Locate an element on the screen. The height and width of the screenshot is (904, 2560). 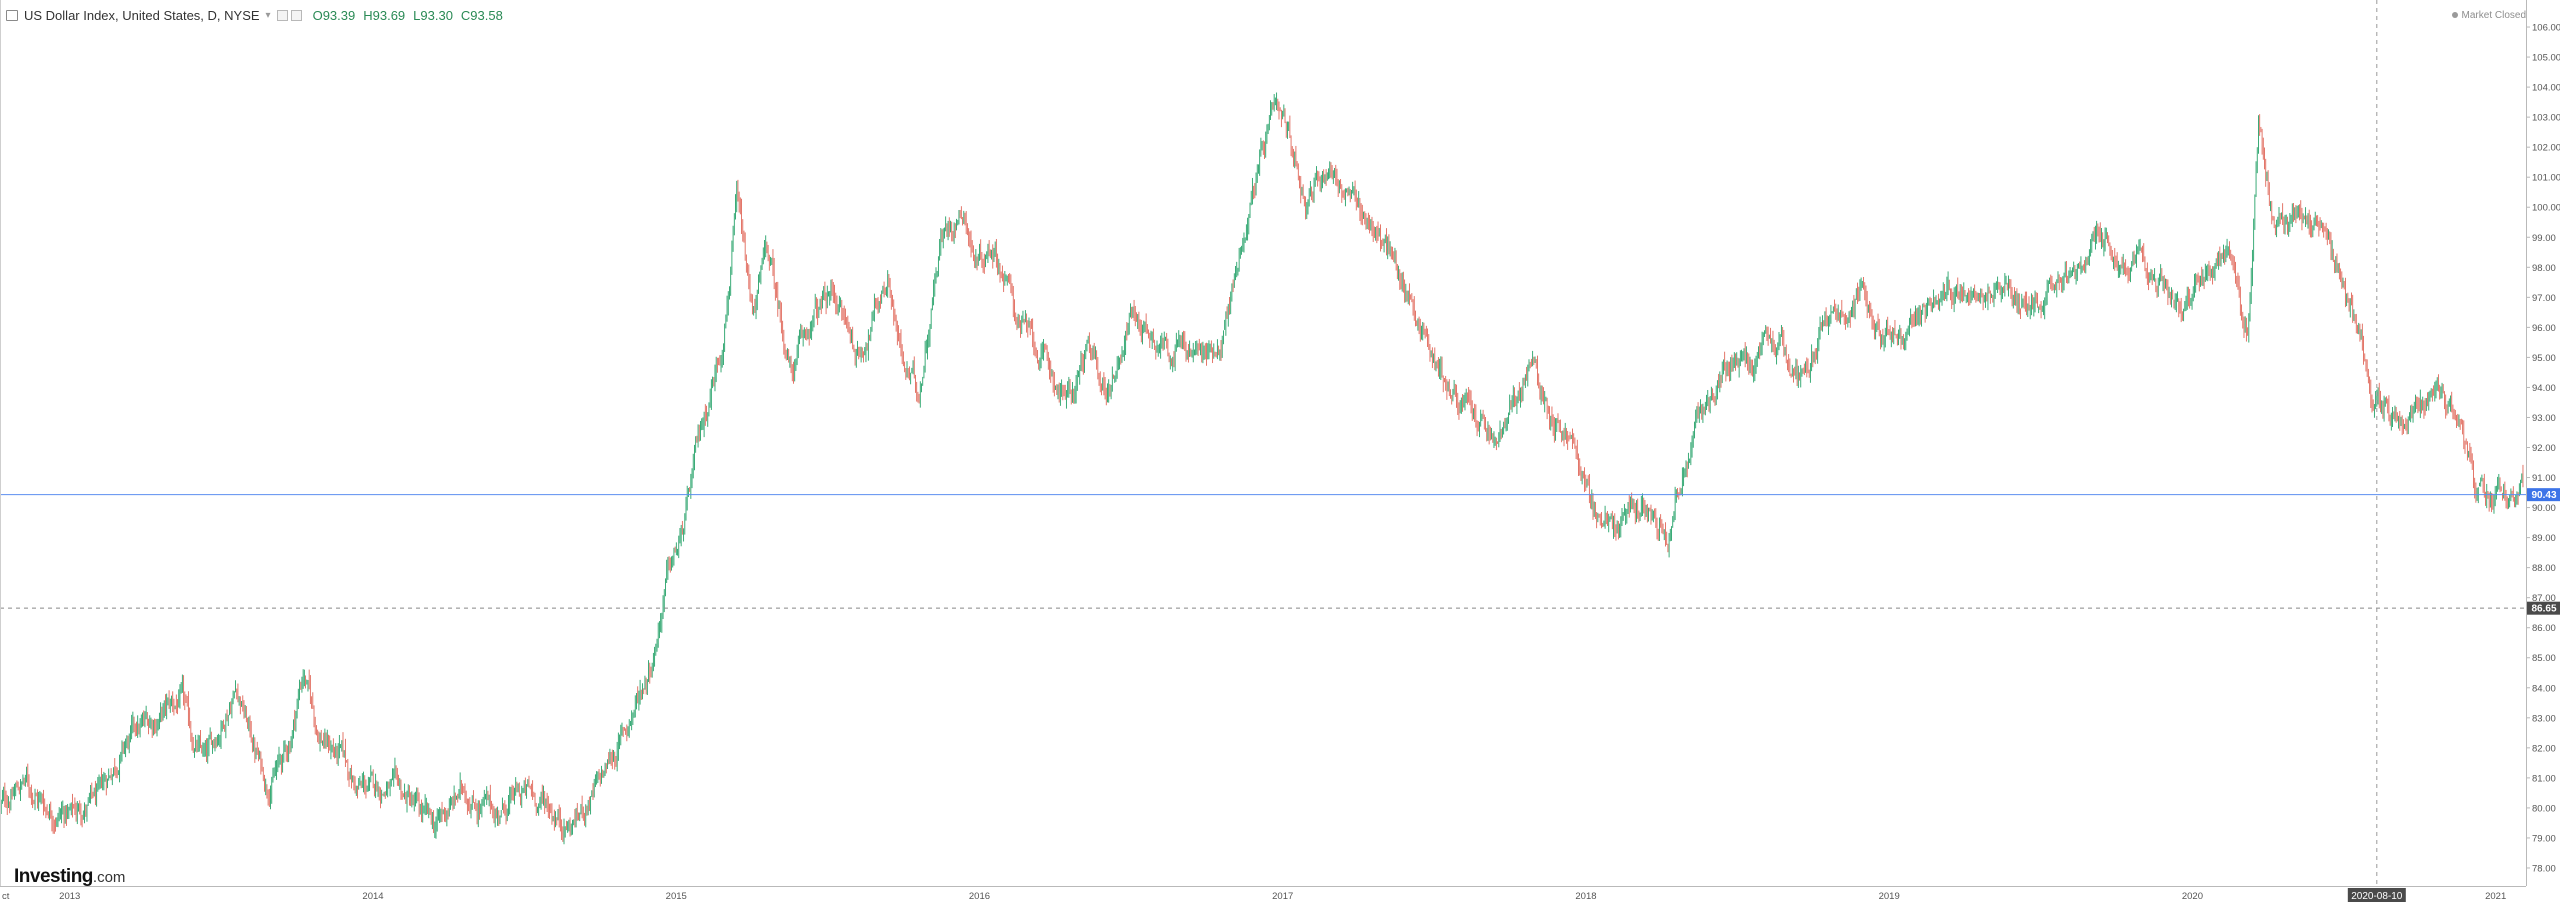
price-tick-label: 80.00 is located at coordinates (2544, 808).